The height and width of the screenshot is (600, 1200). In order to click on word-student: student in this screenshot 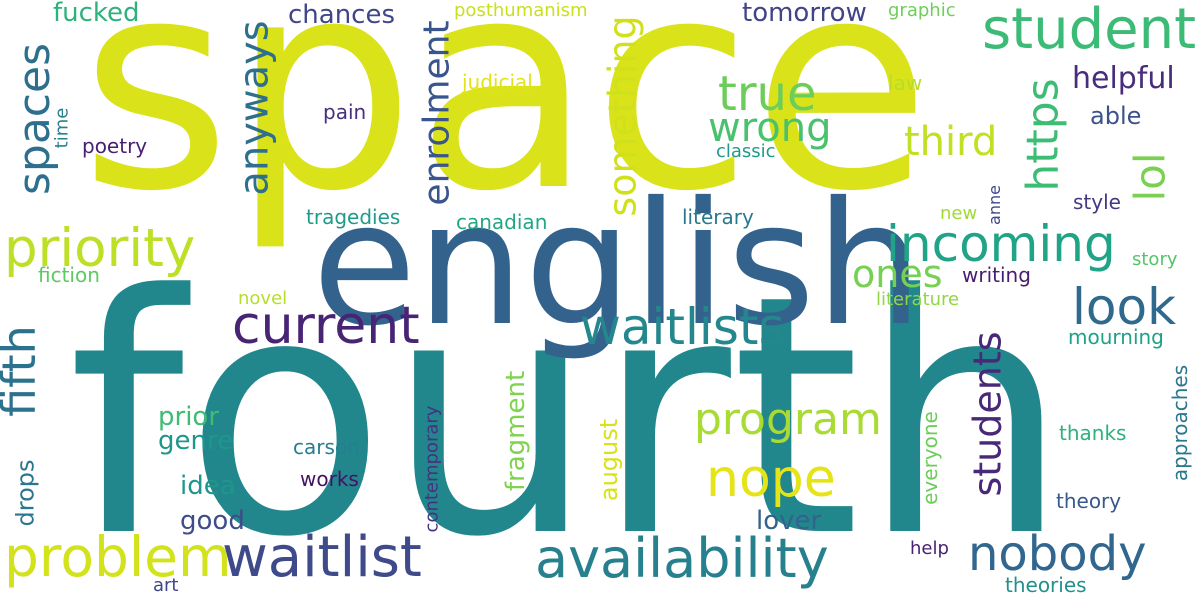, I will do `click(1089, 31)`.